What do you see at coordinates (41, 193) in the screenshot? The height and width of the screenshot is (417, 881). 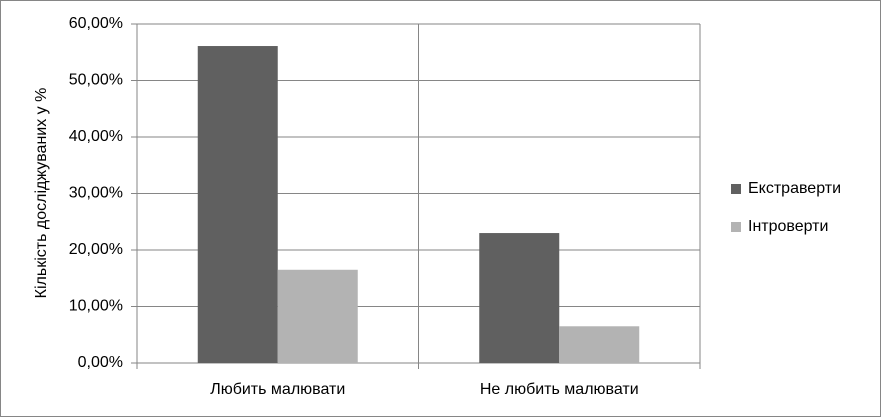 I see `y-axis-label: Кількість досліджуваних у %` at bounding box center [41, 193].